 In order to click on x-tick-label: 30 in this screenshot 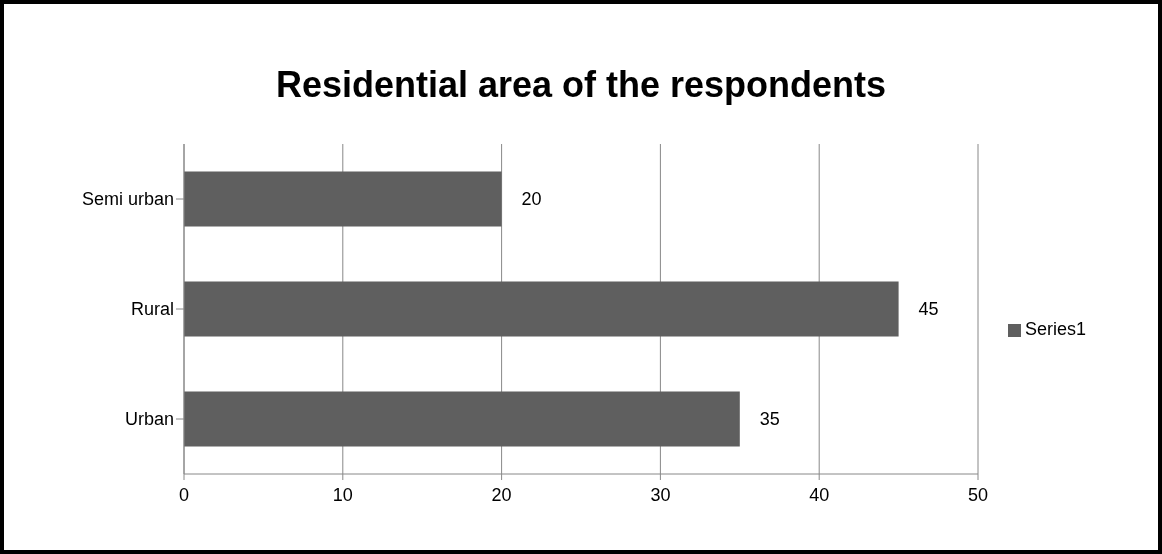, I will do `click(660, 494)`.